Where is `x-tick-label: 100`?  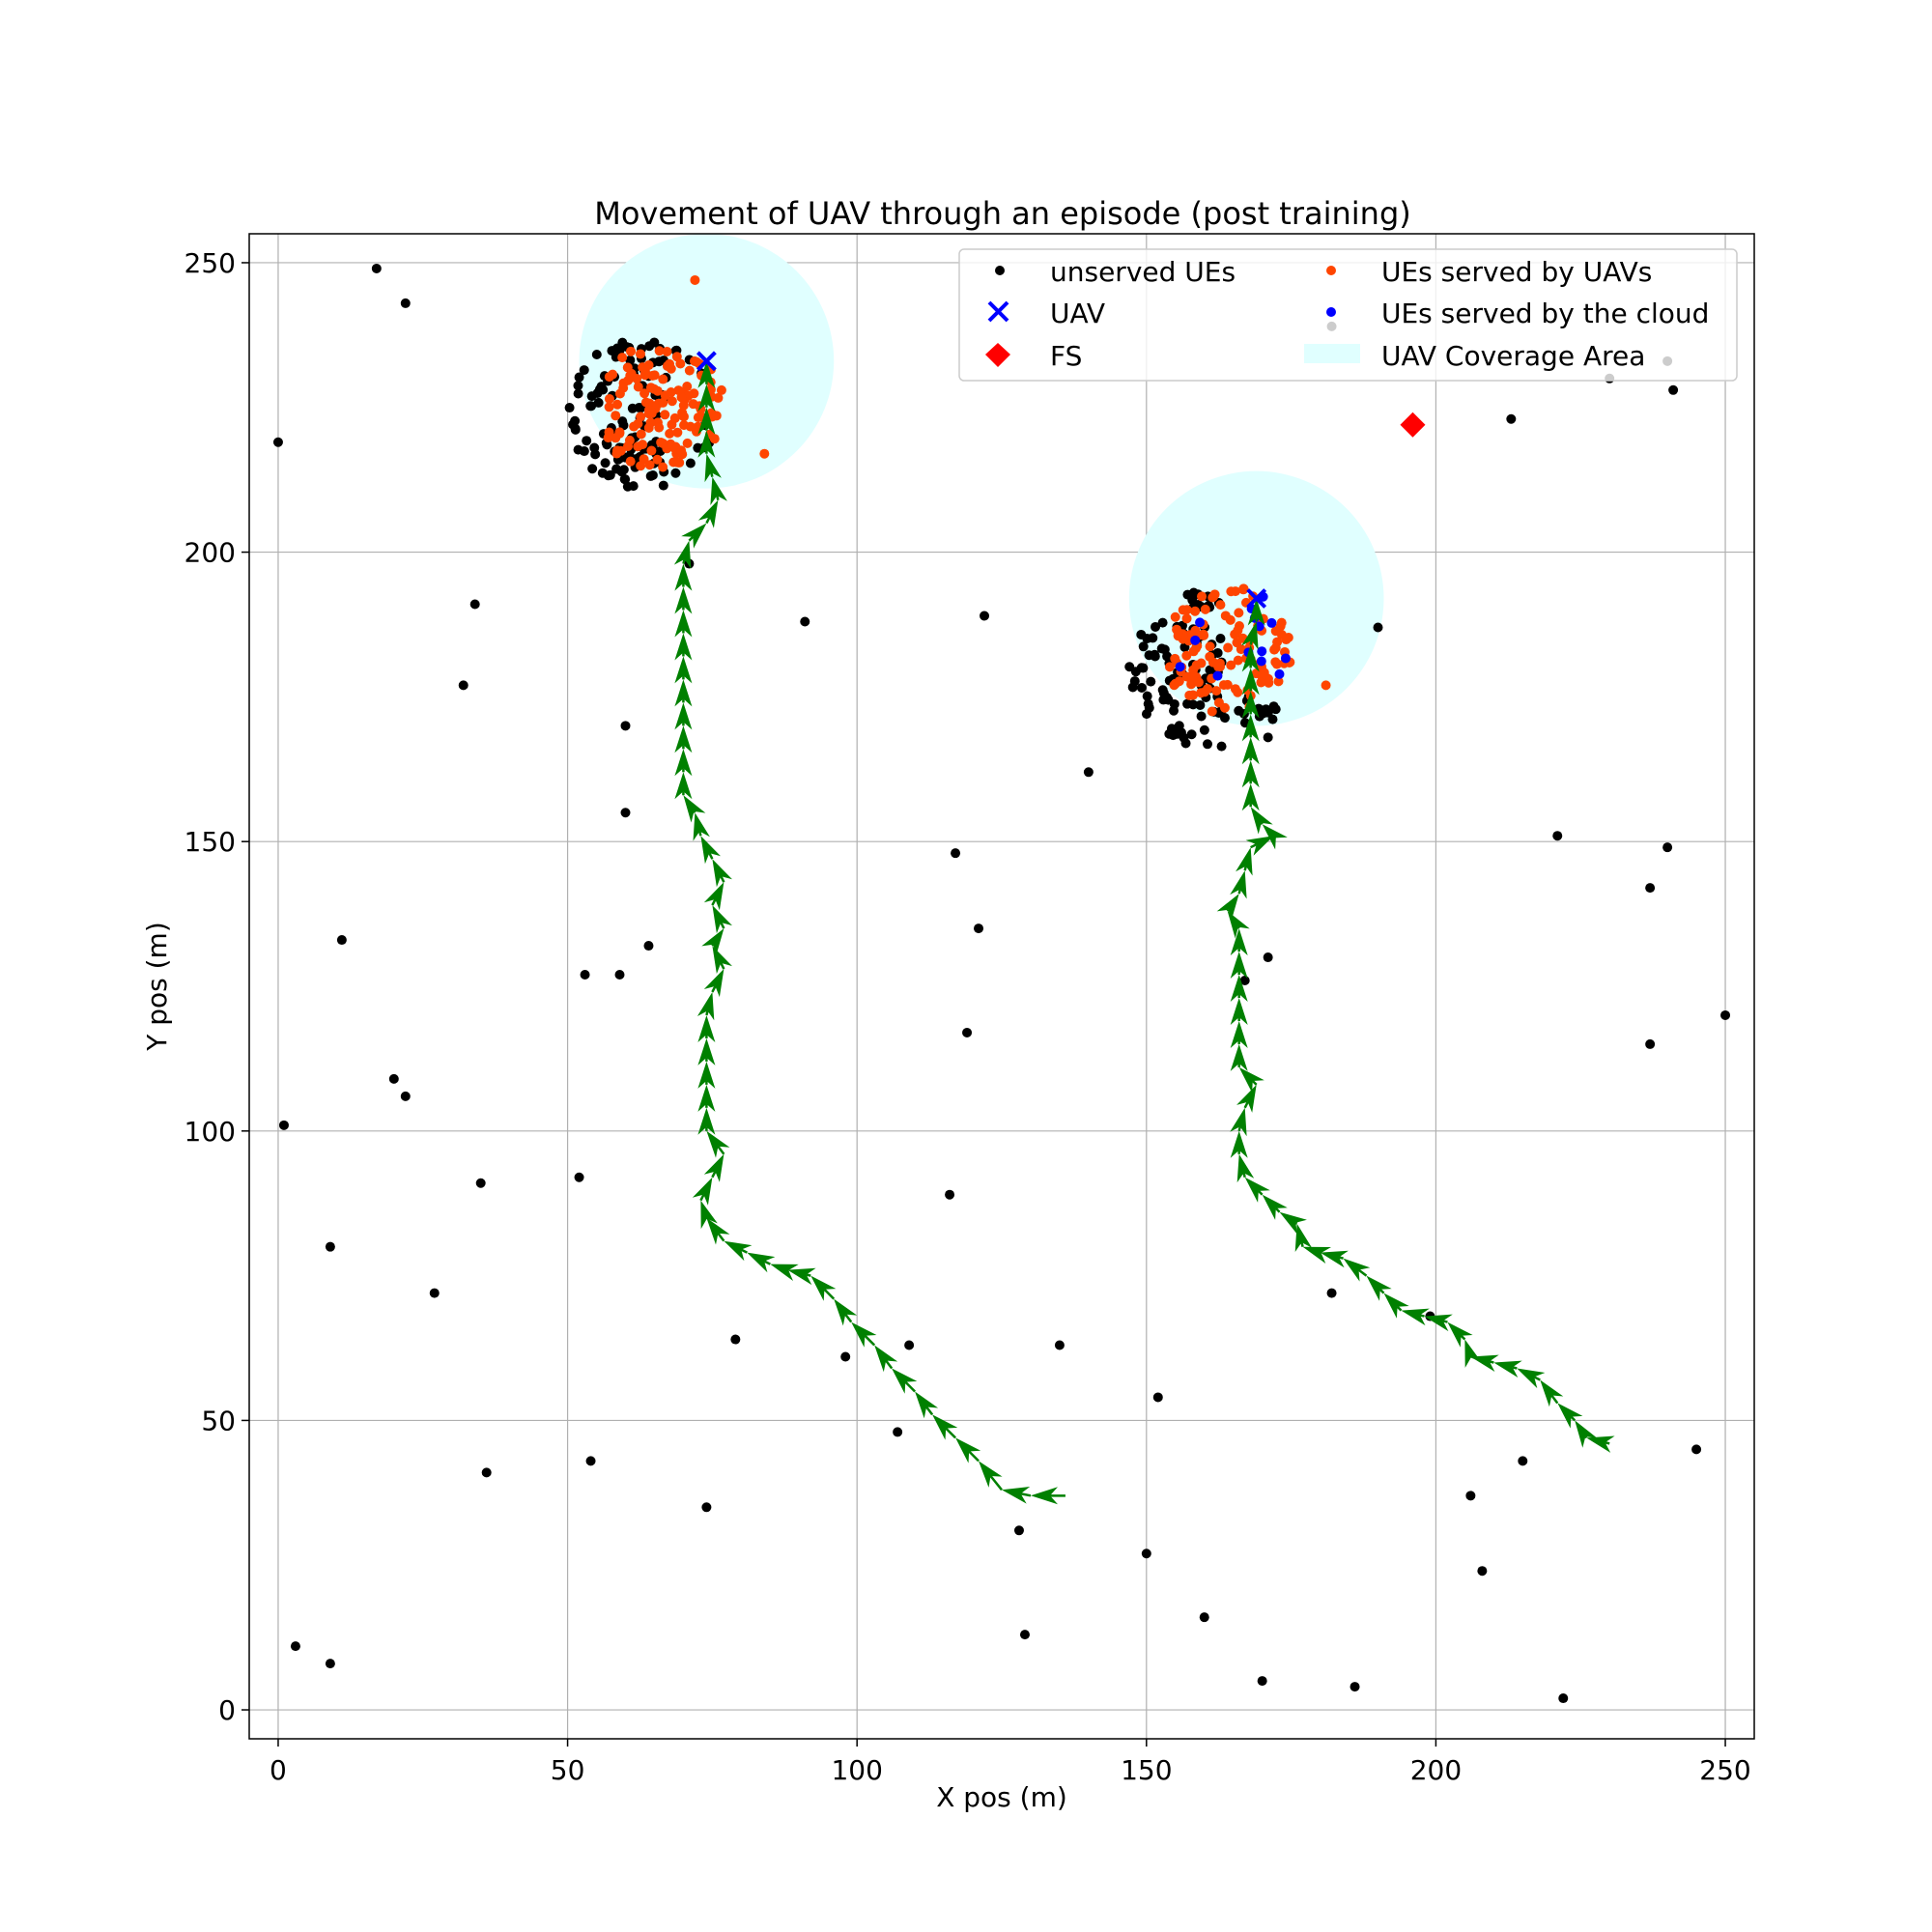 x-tick-label: 100 is located at coordinates (856, 1770).